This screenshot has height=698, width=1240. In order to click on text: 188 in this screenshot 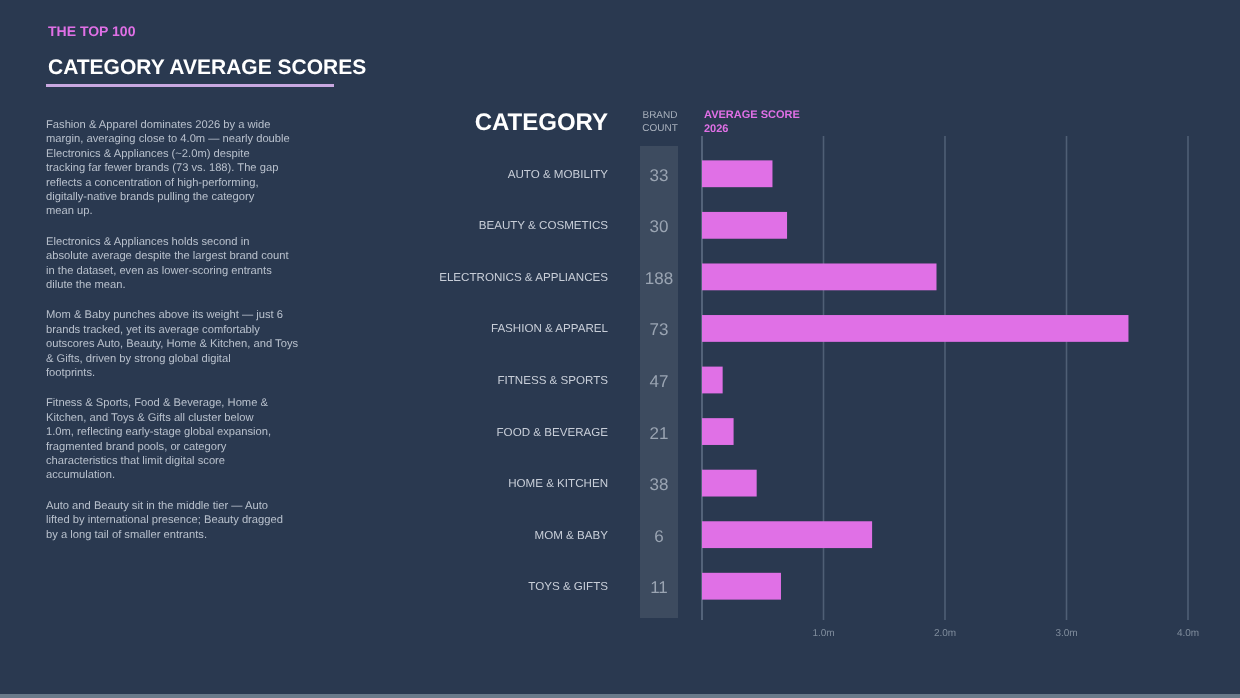, I will do `click(659, 277)`.